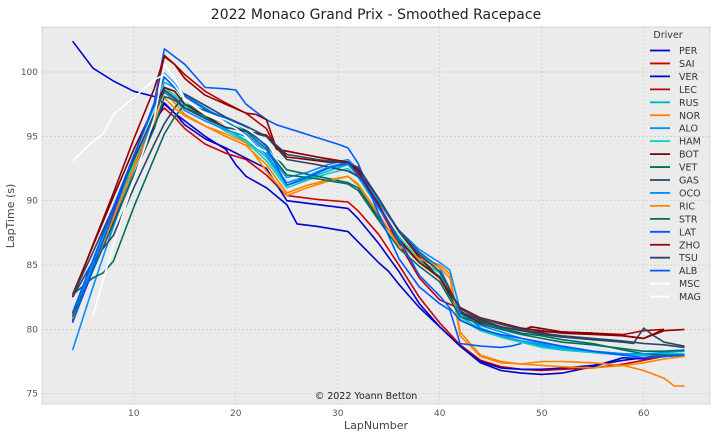 Image resolution: width=718 pixels, height=438 pixels. I want to click on legend-label-bot: BOT, so click(689, 155).